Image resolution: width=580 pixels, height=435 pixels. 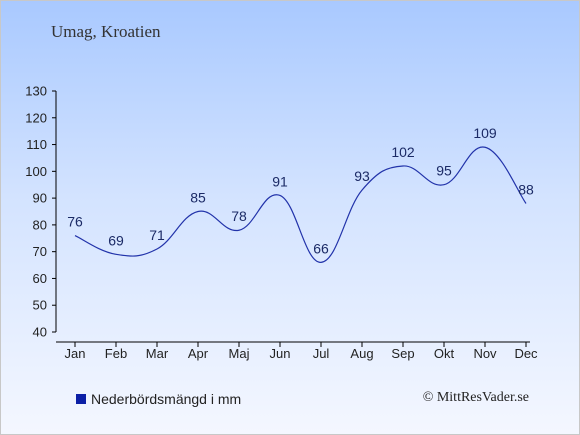 I want to click on data-label: 102, so click(x=403, y=152).